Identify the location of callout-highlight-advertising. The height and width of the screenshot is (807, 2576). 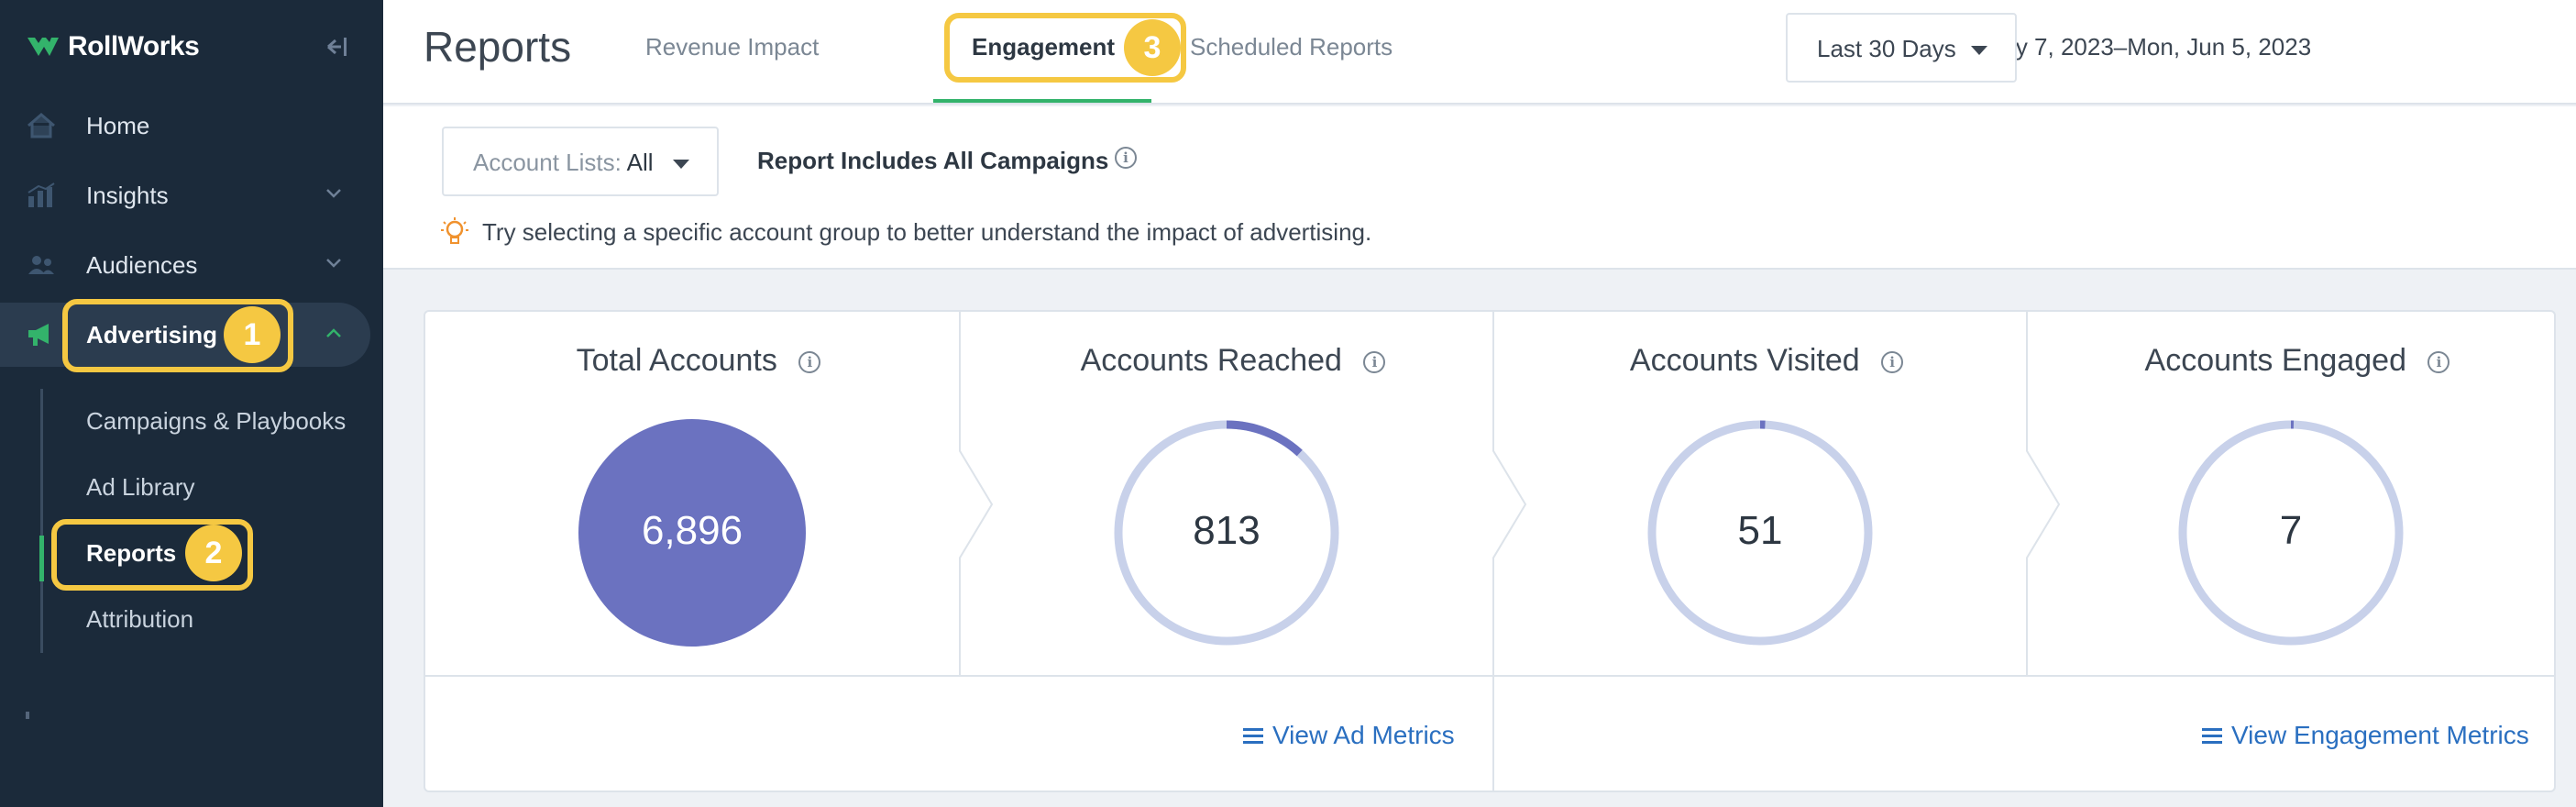
(177, 336).